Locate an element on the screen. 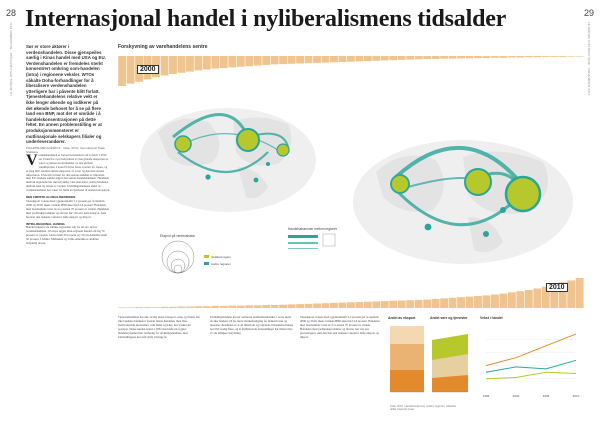  mini-chart-b-title: Andel vare og tjenester is located at coordinates (449, 318).